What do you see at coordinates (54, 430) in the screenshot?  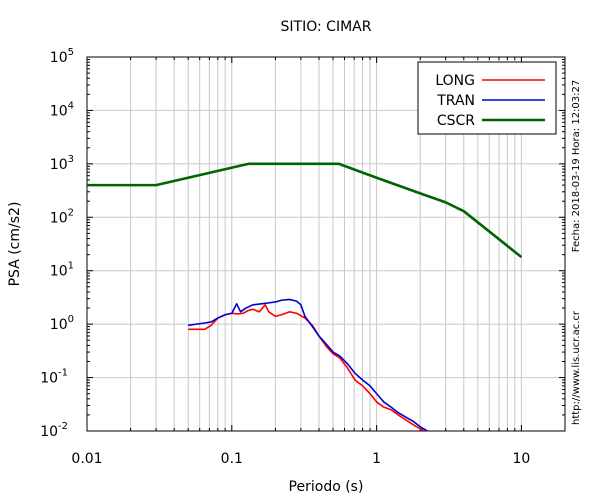 I see `y-tick-label: 10⁻²` at bounding box center [54, 430].